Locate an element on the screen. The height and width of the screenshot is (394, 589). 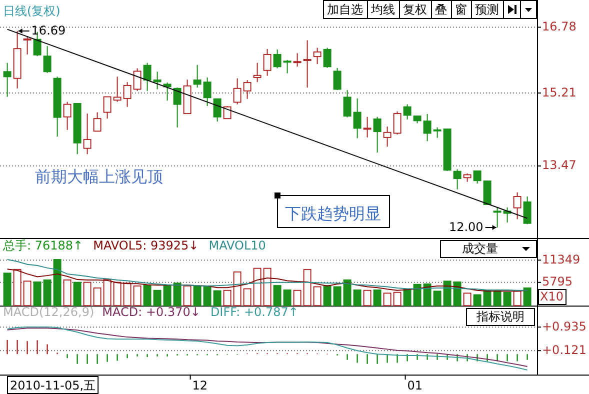
annotation: 16.69 is located at coordinates (48, 30).